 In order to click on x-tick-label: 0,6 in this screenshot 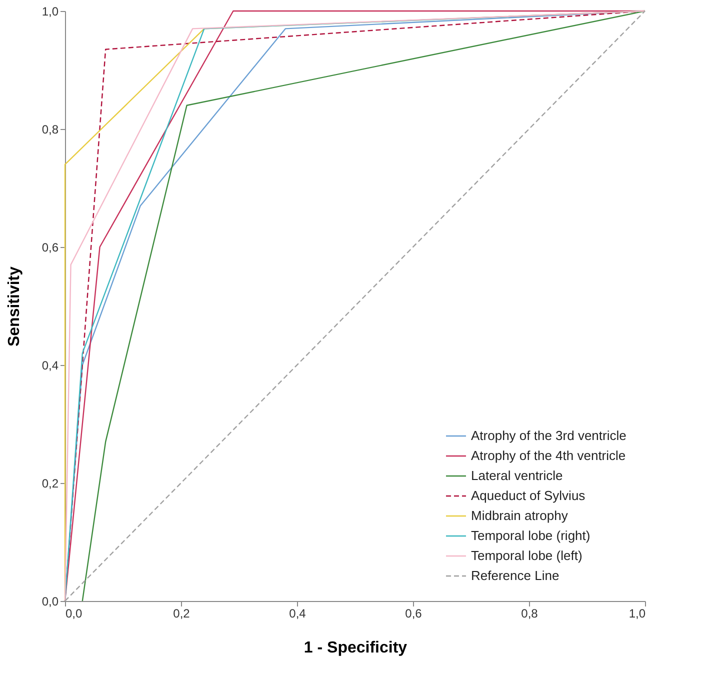, I will do `click(413, 613)`.